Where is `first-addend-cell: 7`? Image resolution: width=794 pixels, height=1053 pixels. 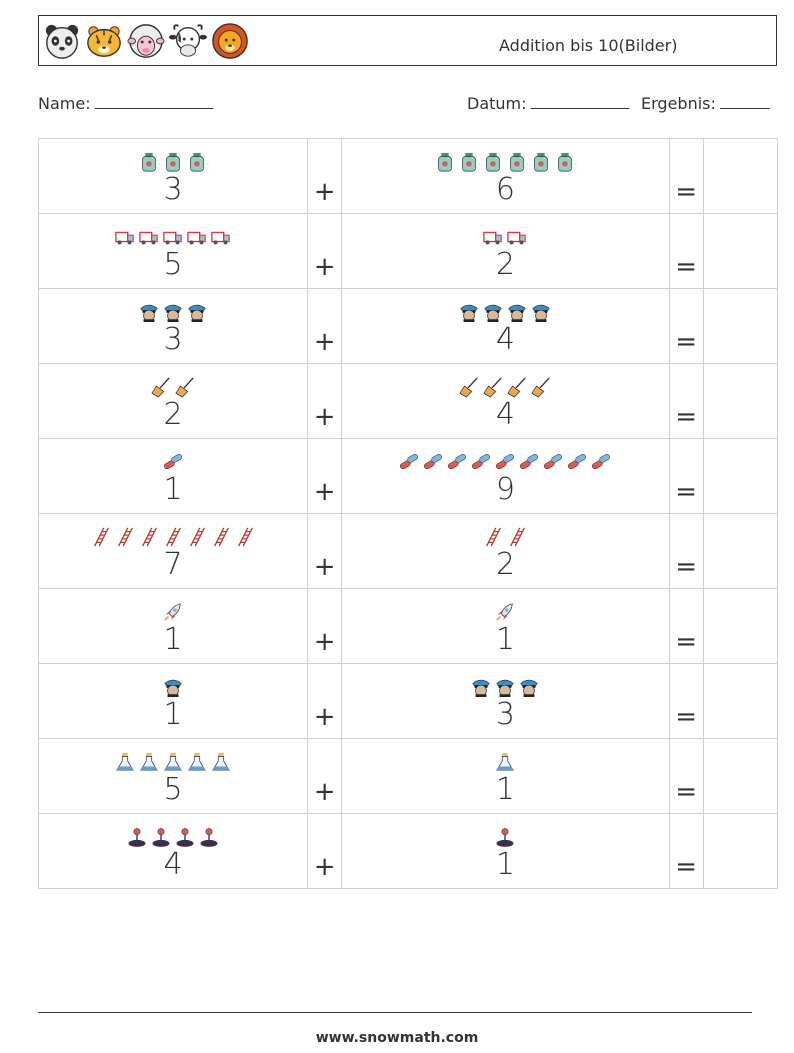 first-addend-cell: 7 is located at coordinates (173, 551).